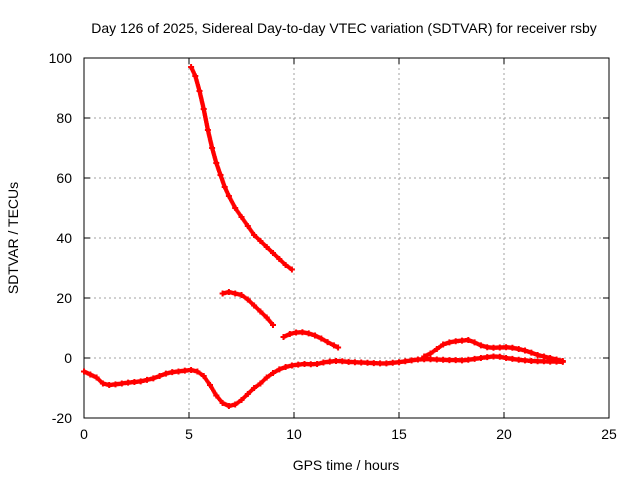 This screenshot has width=640, height=480. I want to click on x-tick-label: 0, so click(84, 434).